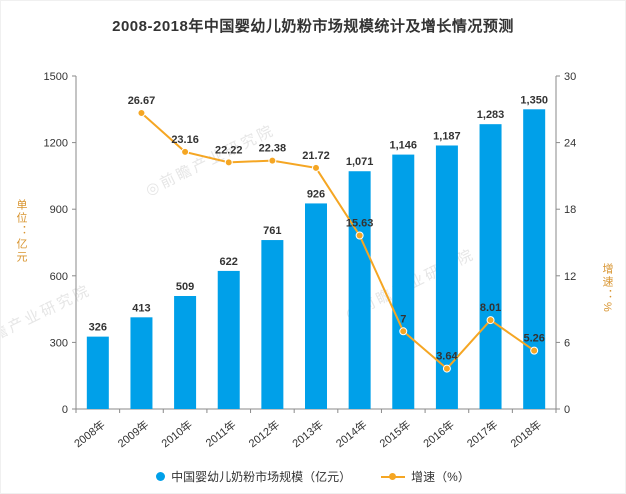 This screenshot has width=626, height=494. What do you see at coordinates (351, 433) in the screenshot?
I see `x-axis-tick-label: 2014年` at bounding box center [351, 433].